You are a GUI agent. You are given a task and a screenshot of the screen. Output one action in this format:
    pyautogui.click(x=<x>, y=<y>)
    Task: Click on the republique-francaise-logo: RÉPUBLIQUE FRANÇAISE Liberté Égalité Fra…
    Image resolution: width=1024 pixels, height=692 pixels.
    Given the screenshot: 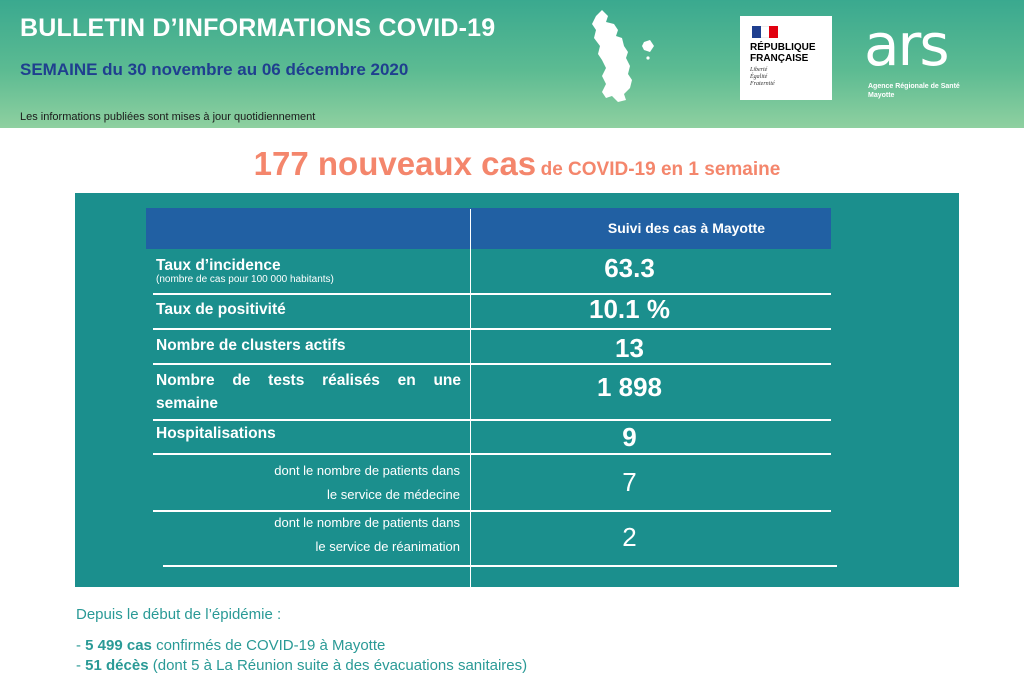 What is the action you would take?
    pyautogui.click(x=786, y=58)
    